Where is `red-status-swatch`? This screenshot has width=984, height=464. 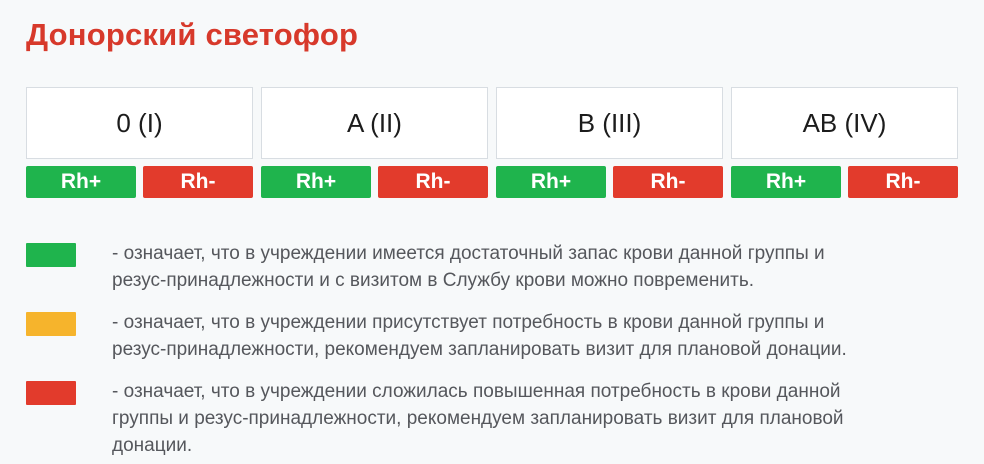
red-status-swatch is located at coordinates (51, 393).